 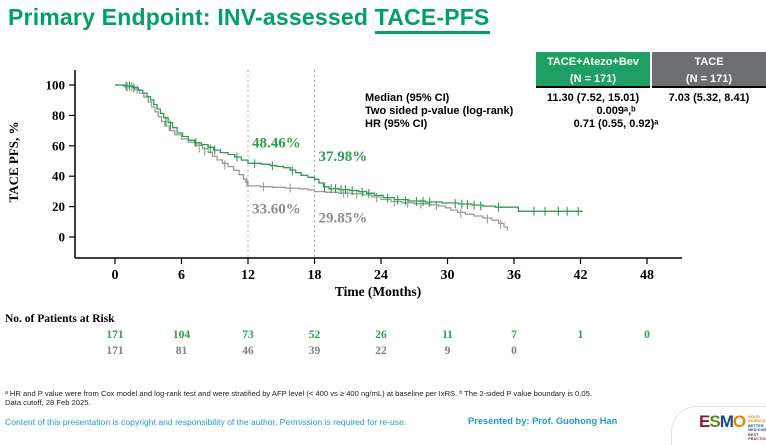 I want to click on svg-text: 73, so click(x=248, y=335).